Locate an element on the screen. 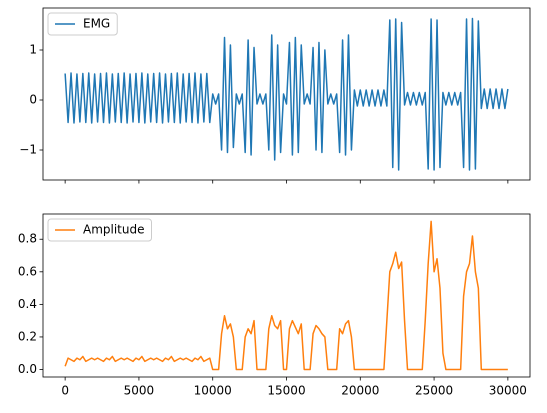 The width and height of the screenshot is (547, 413). x-tick-label: 30000 is located at coordinates (508, 391).